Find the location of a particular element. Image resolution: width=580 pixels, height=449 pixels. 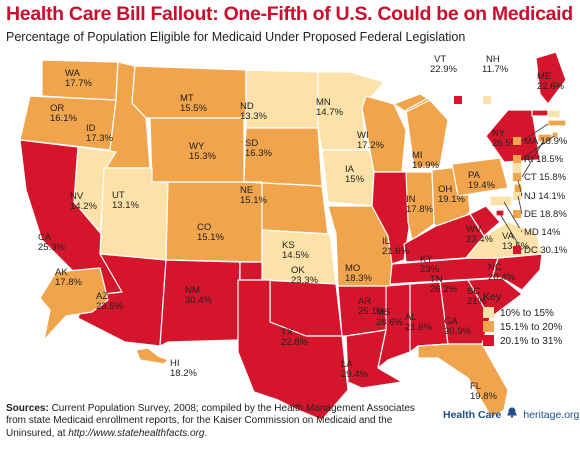

callout-swatch-ri is located at coordinates (517, 159).